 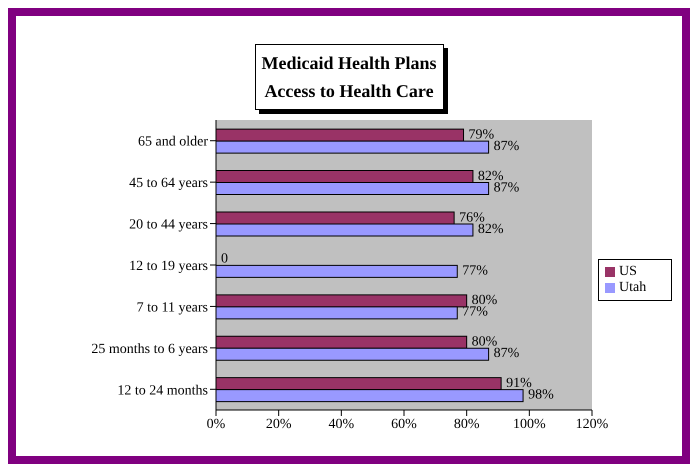 I want to click on chart-title: Medicaid Health Plans Access to Health Care, so click(x=349, y=77).